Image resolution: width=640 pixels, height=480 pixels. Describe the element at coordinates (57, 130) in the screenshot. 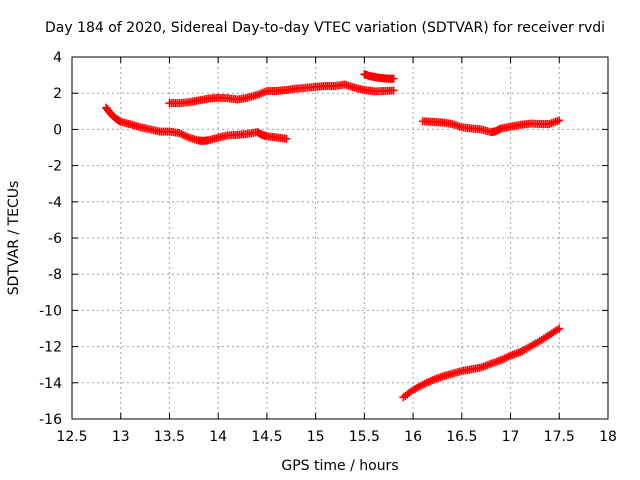

I see `y-tick-label: 0` at that location.